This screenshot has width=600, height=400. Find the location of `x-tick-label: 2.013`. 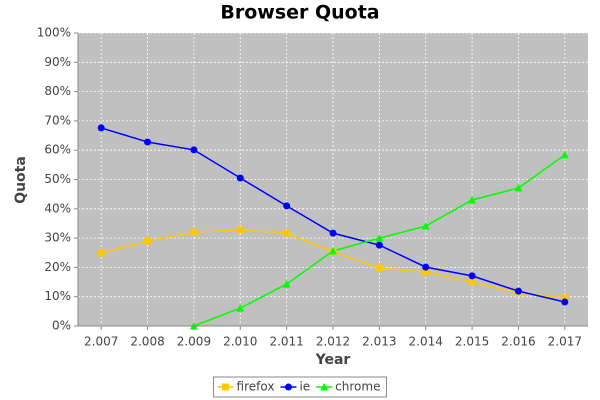

x-tick-label: 2.013 is located at coordinates (379, 342).